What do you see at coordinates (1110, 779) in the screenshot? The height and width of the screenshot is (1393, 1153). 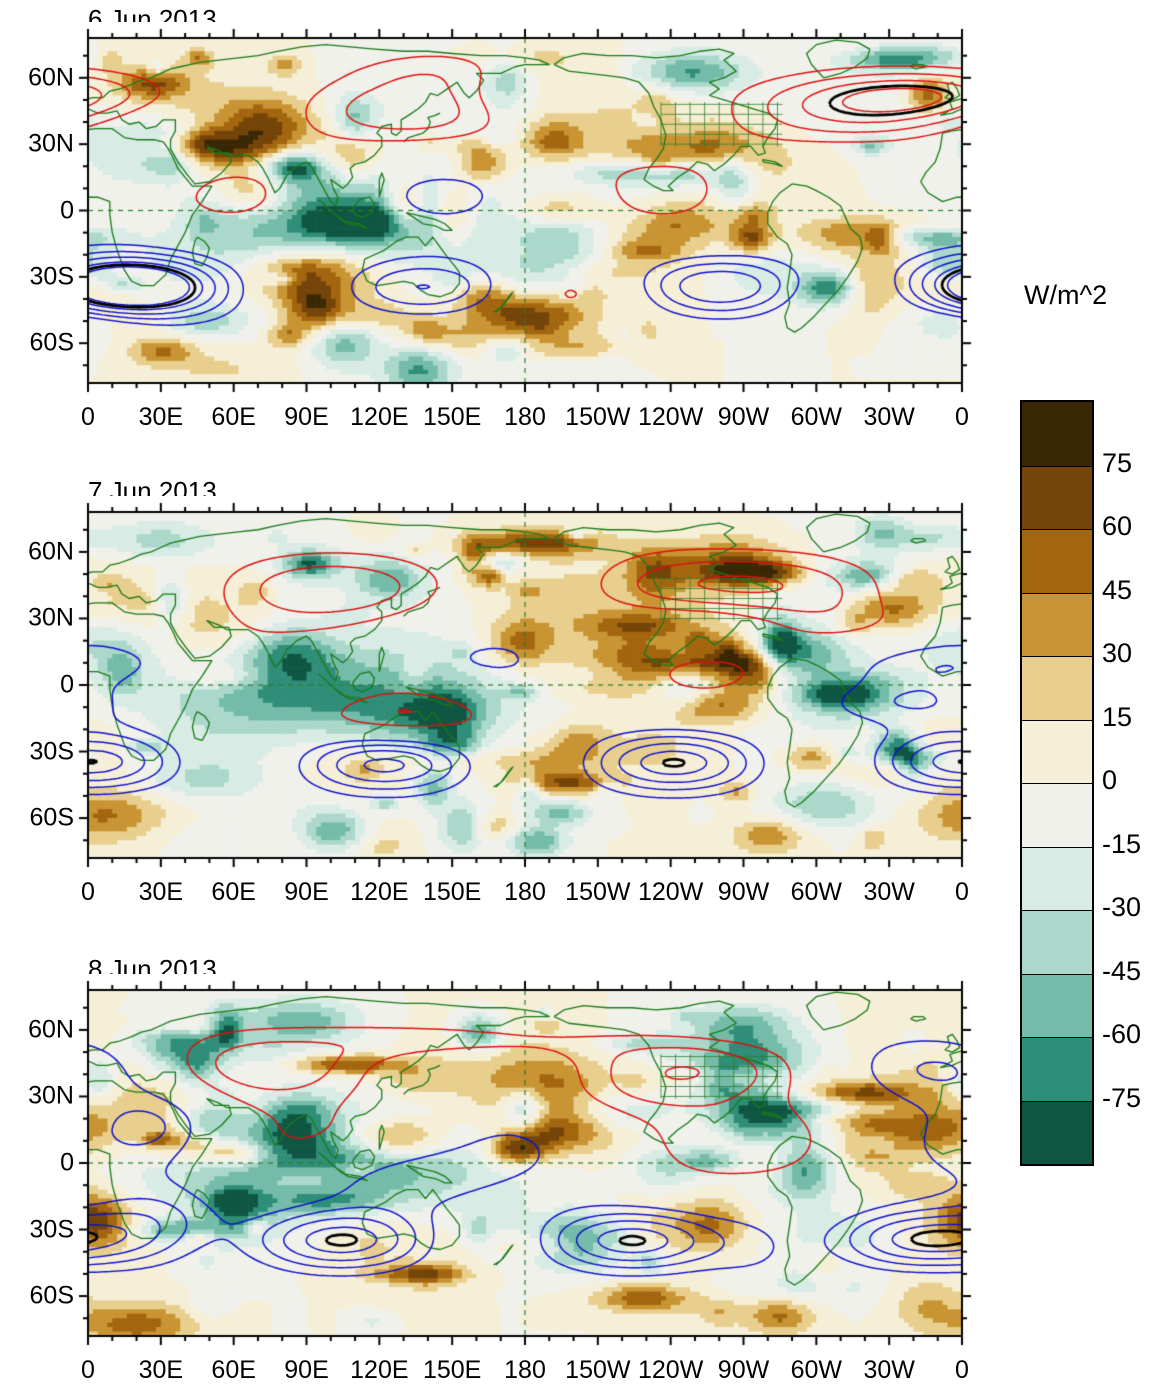 I see `colorbar-level-label: 0` at bounding box center [1110, 779].